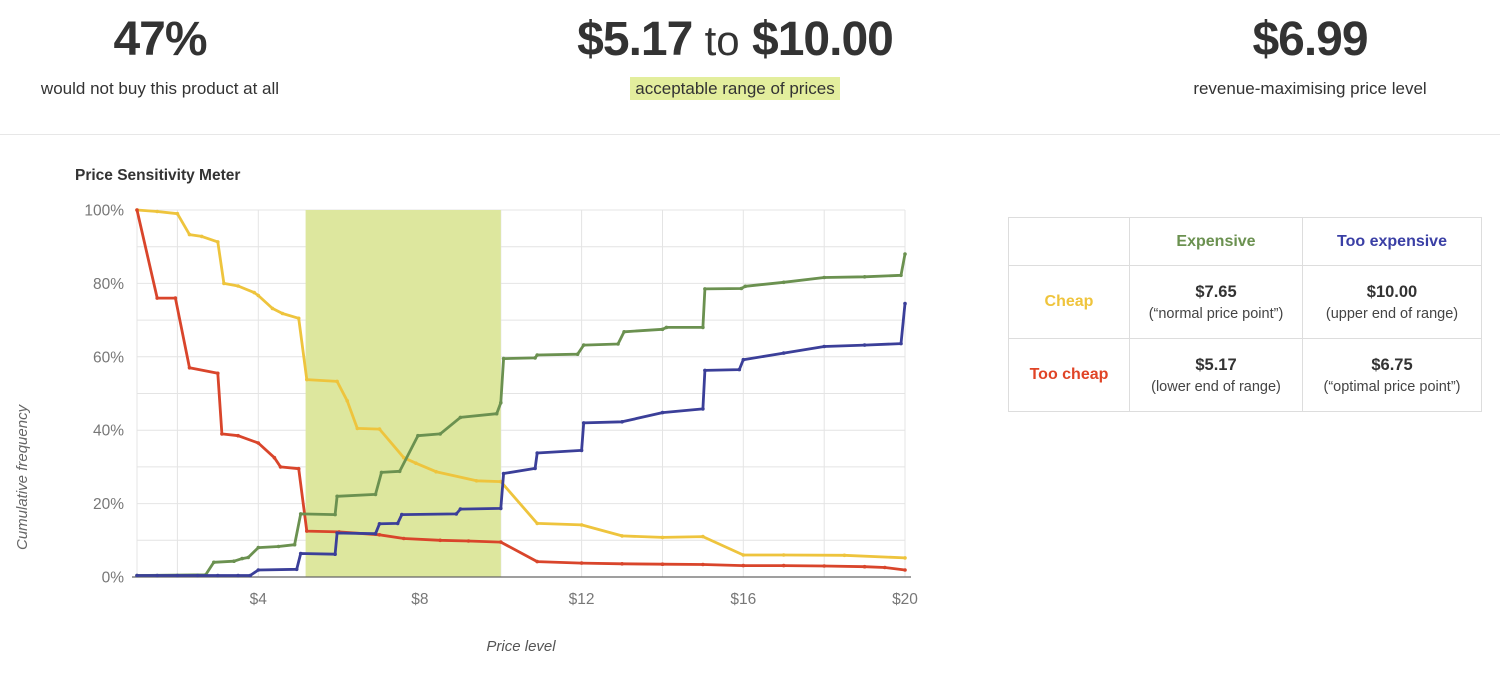  I want to click on stat-not-buy-value: 47%, so click(160, 39).